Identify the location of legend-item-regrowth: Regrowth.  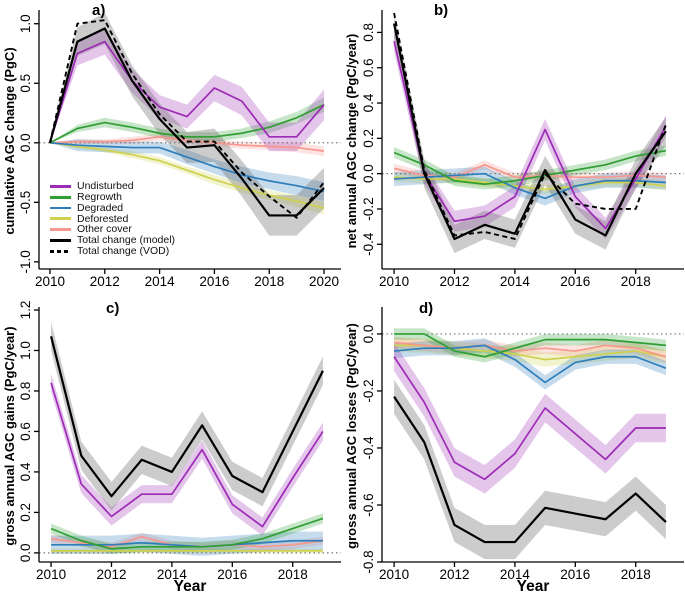
(112, 197).